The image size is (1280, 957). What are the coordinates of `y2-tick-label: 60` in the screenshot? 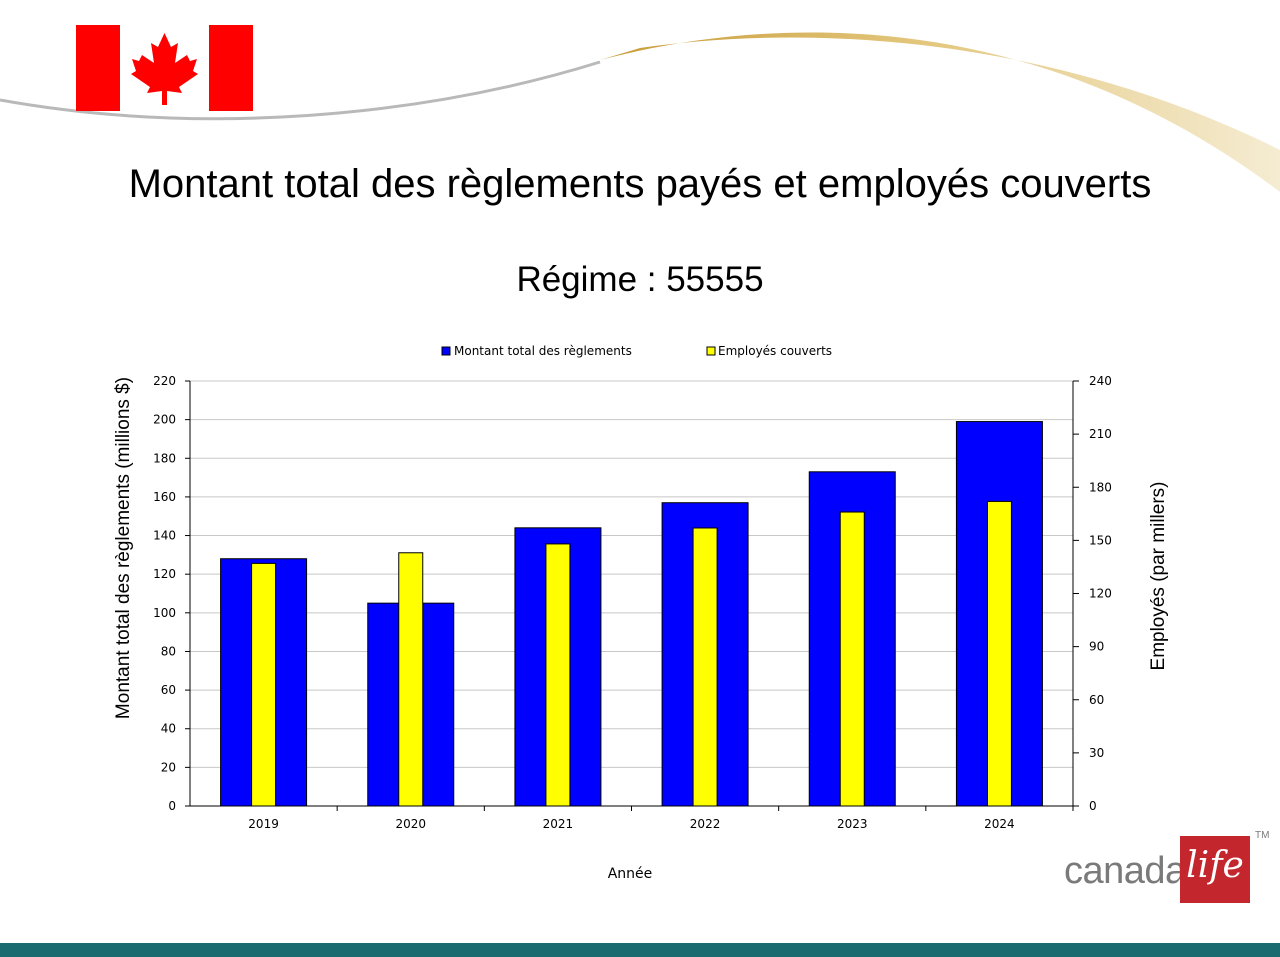 It's located at (1096, 700).